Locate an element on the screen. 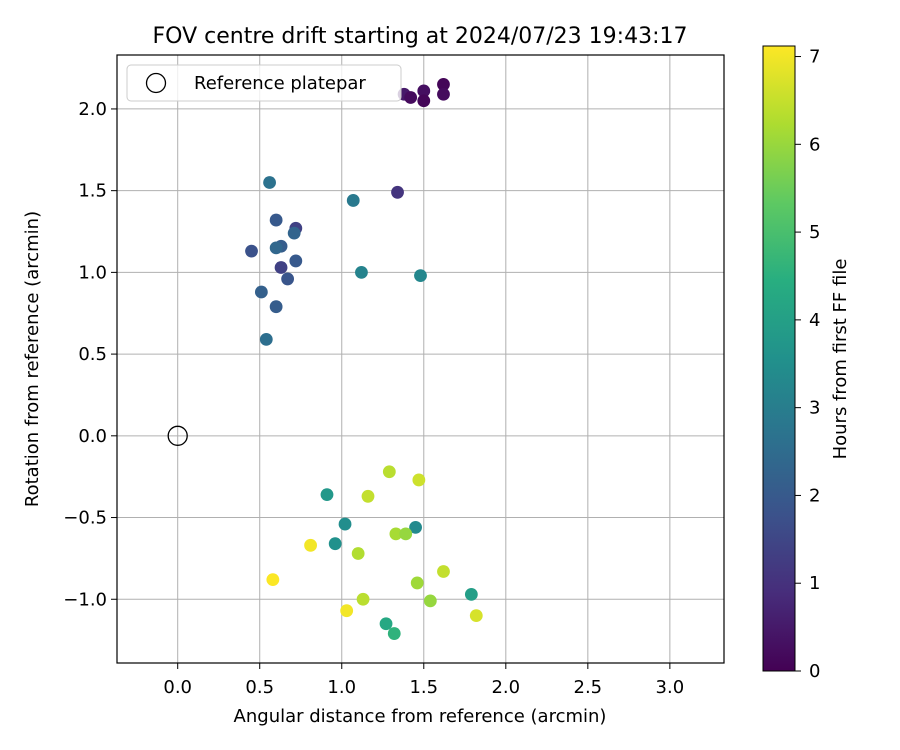  x-tick-label: 0.0 is located at coordinates (177, 687).